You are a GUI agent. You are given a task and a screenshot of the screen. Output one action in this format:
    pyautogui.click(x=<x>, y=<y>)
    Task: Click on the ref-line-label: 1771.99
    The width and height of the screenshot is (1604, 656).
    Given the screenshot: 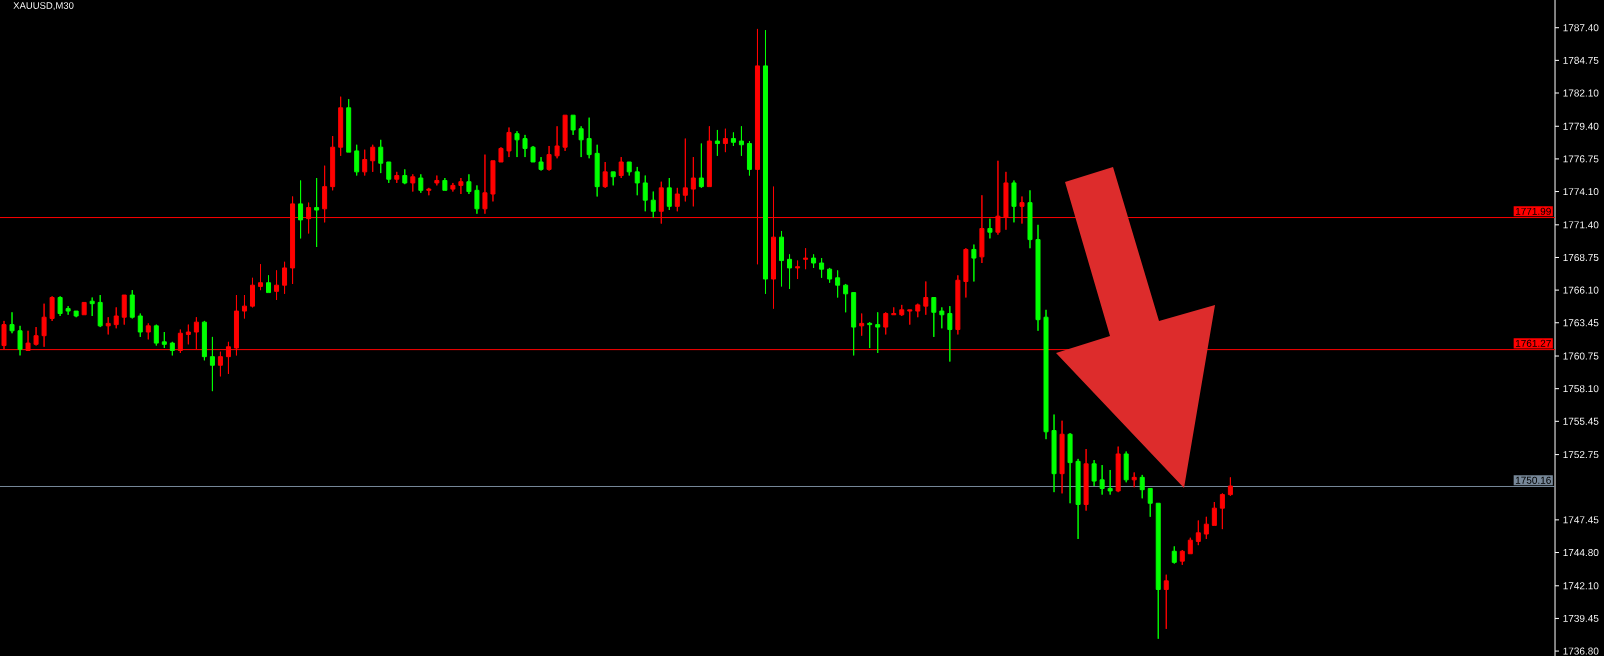 What is the action you would take?
    pyautogui.click(x=1533, y=211)
    